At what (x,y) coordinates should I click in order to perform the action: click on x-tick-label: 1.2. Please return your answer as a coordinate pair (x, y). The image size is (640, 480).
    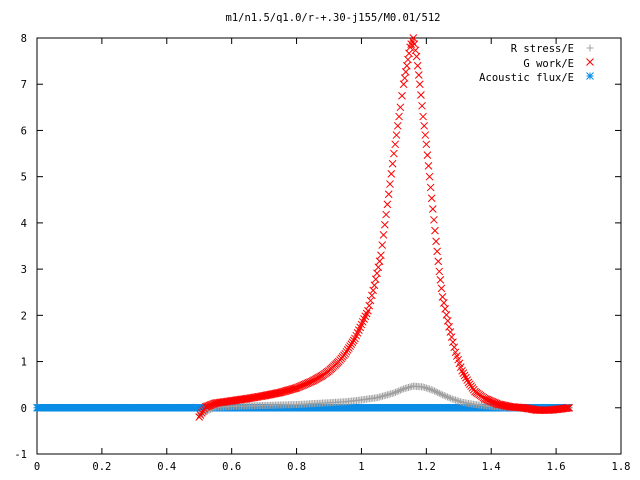
    Looking at the image, I should click on (426, 467).